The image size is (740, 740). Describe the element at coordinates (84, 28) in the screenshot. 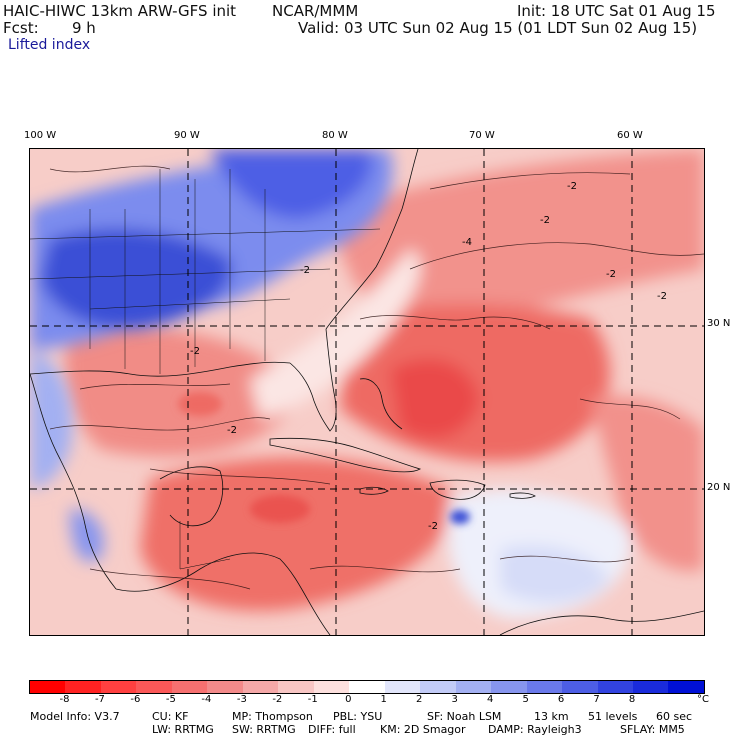

I see `fcst-value: 9 h` at that location.